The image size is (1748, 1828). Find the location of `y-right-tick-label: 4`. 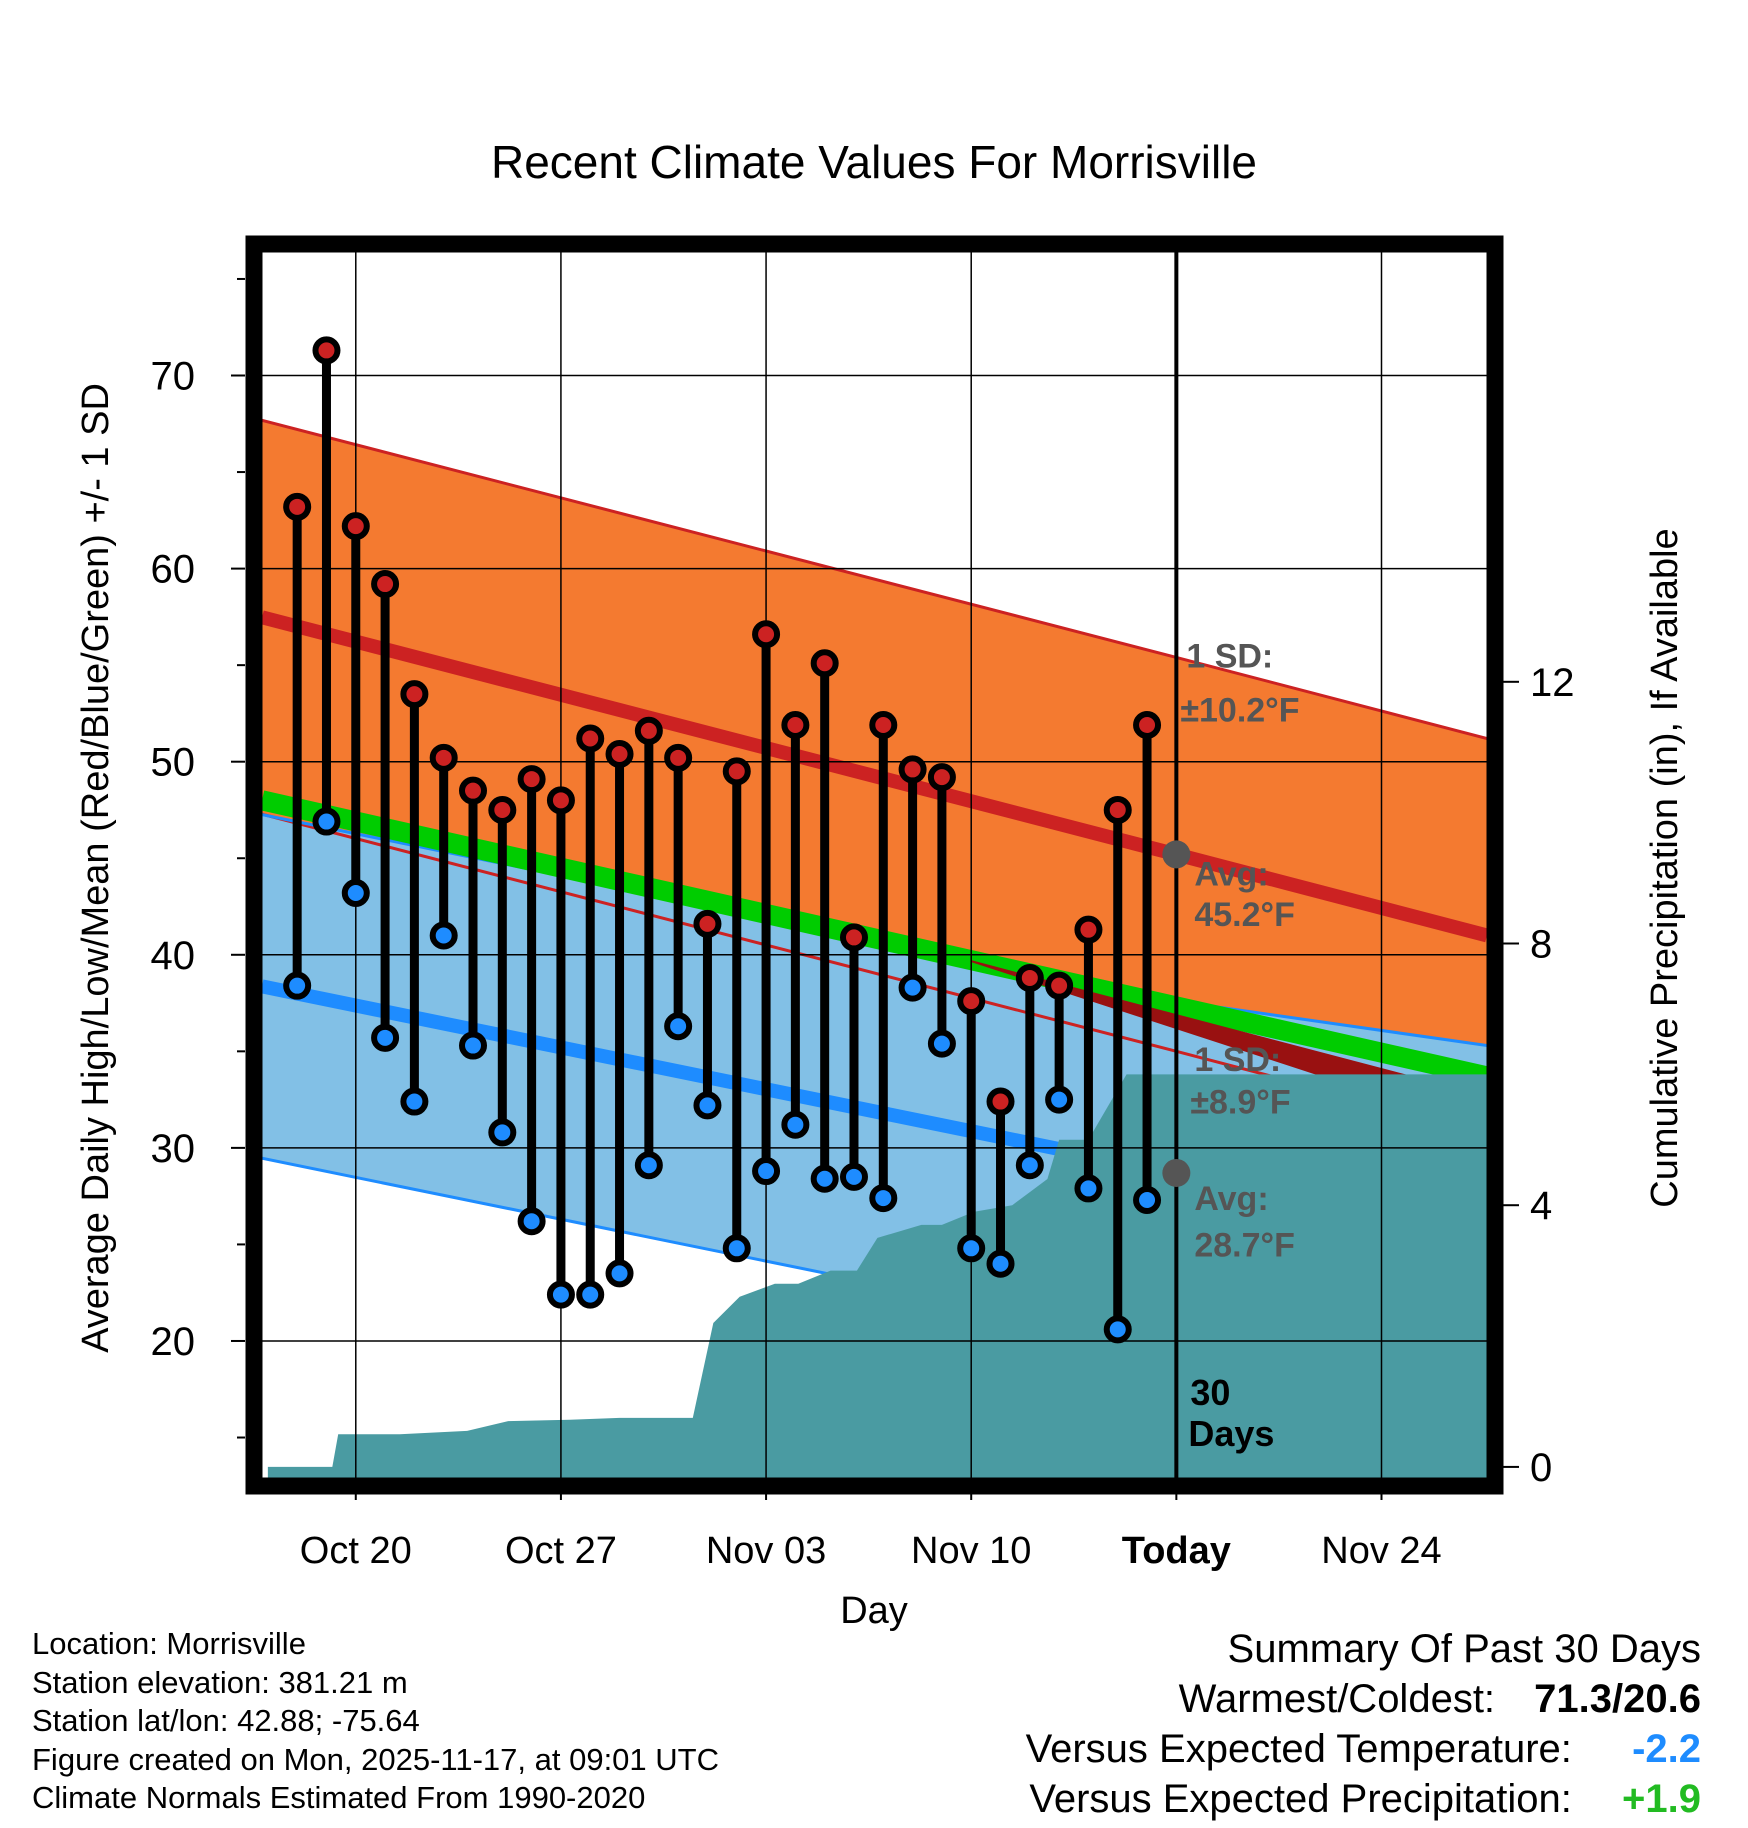

y-right-tick-label: 4 is located at coordinates (1541, 1206).